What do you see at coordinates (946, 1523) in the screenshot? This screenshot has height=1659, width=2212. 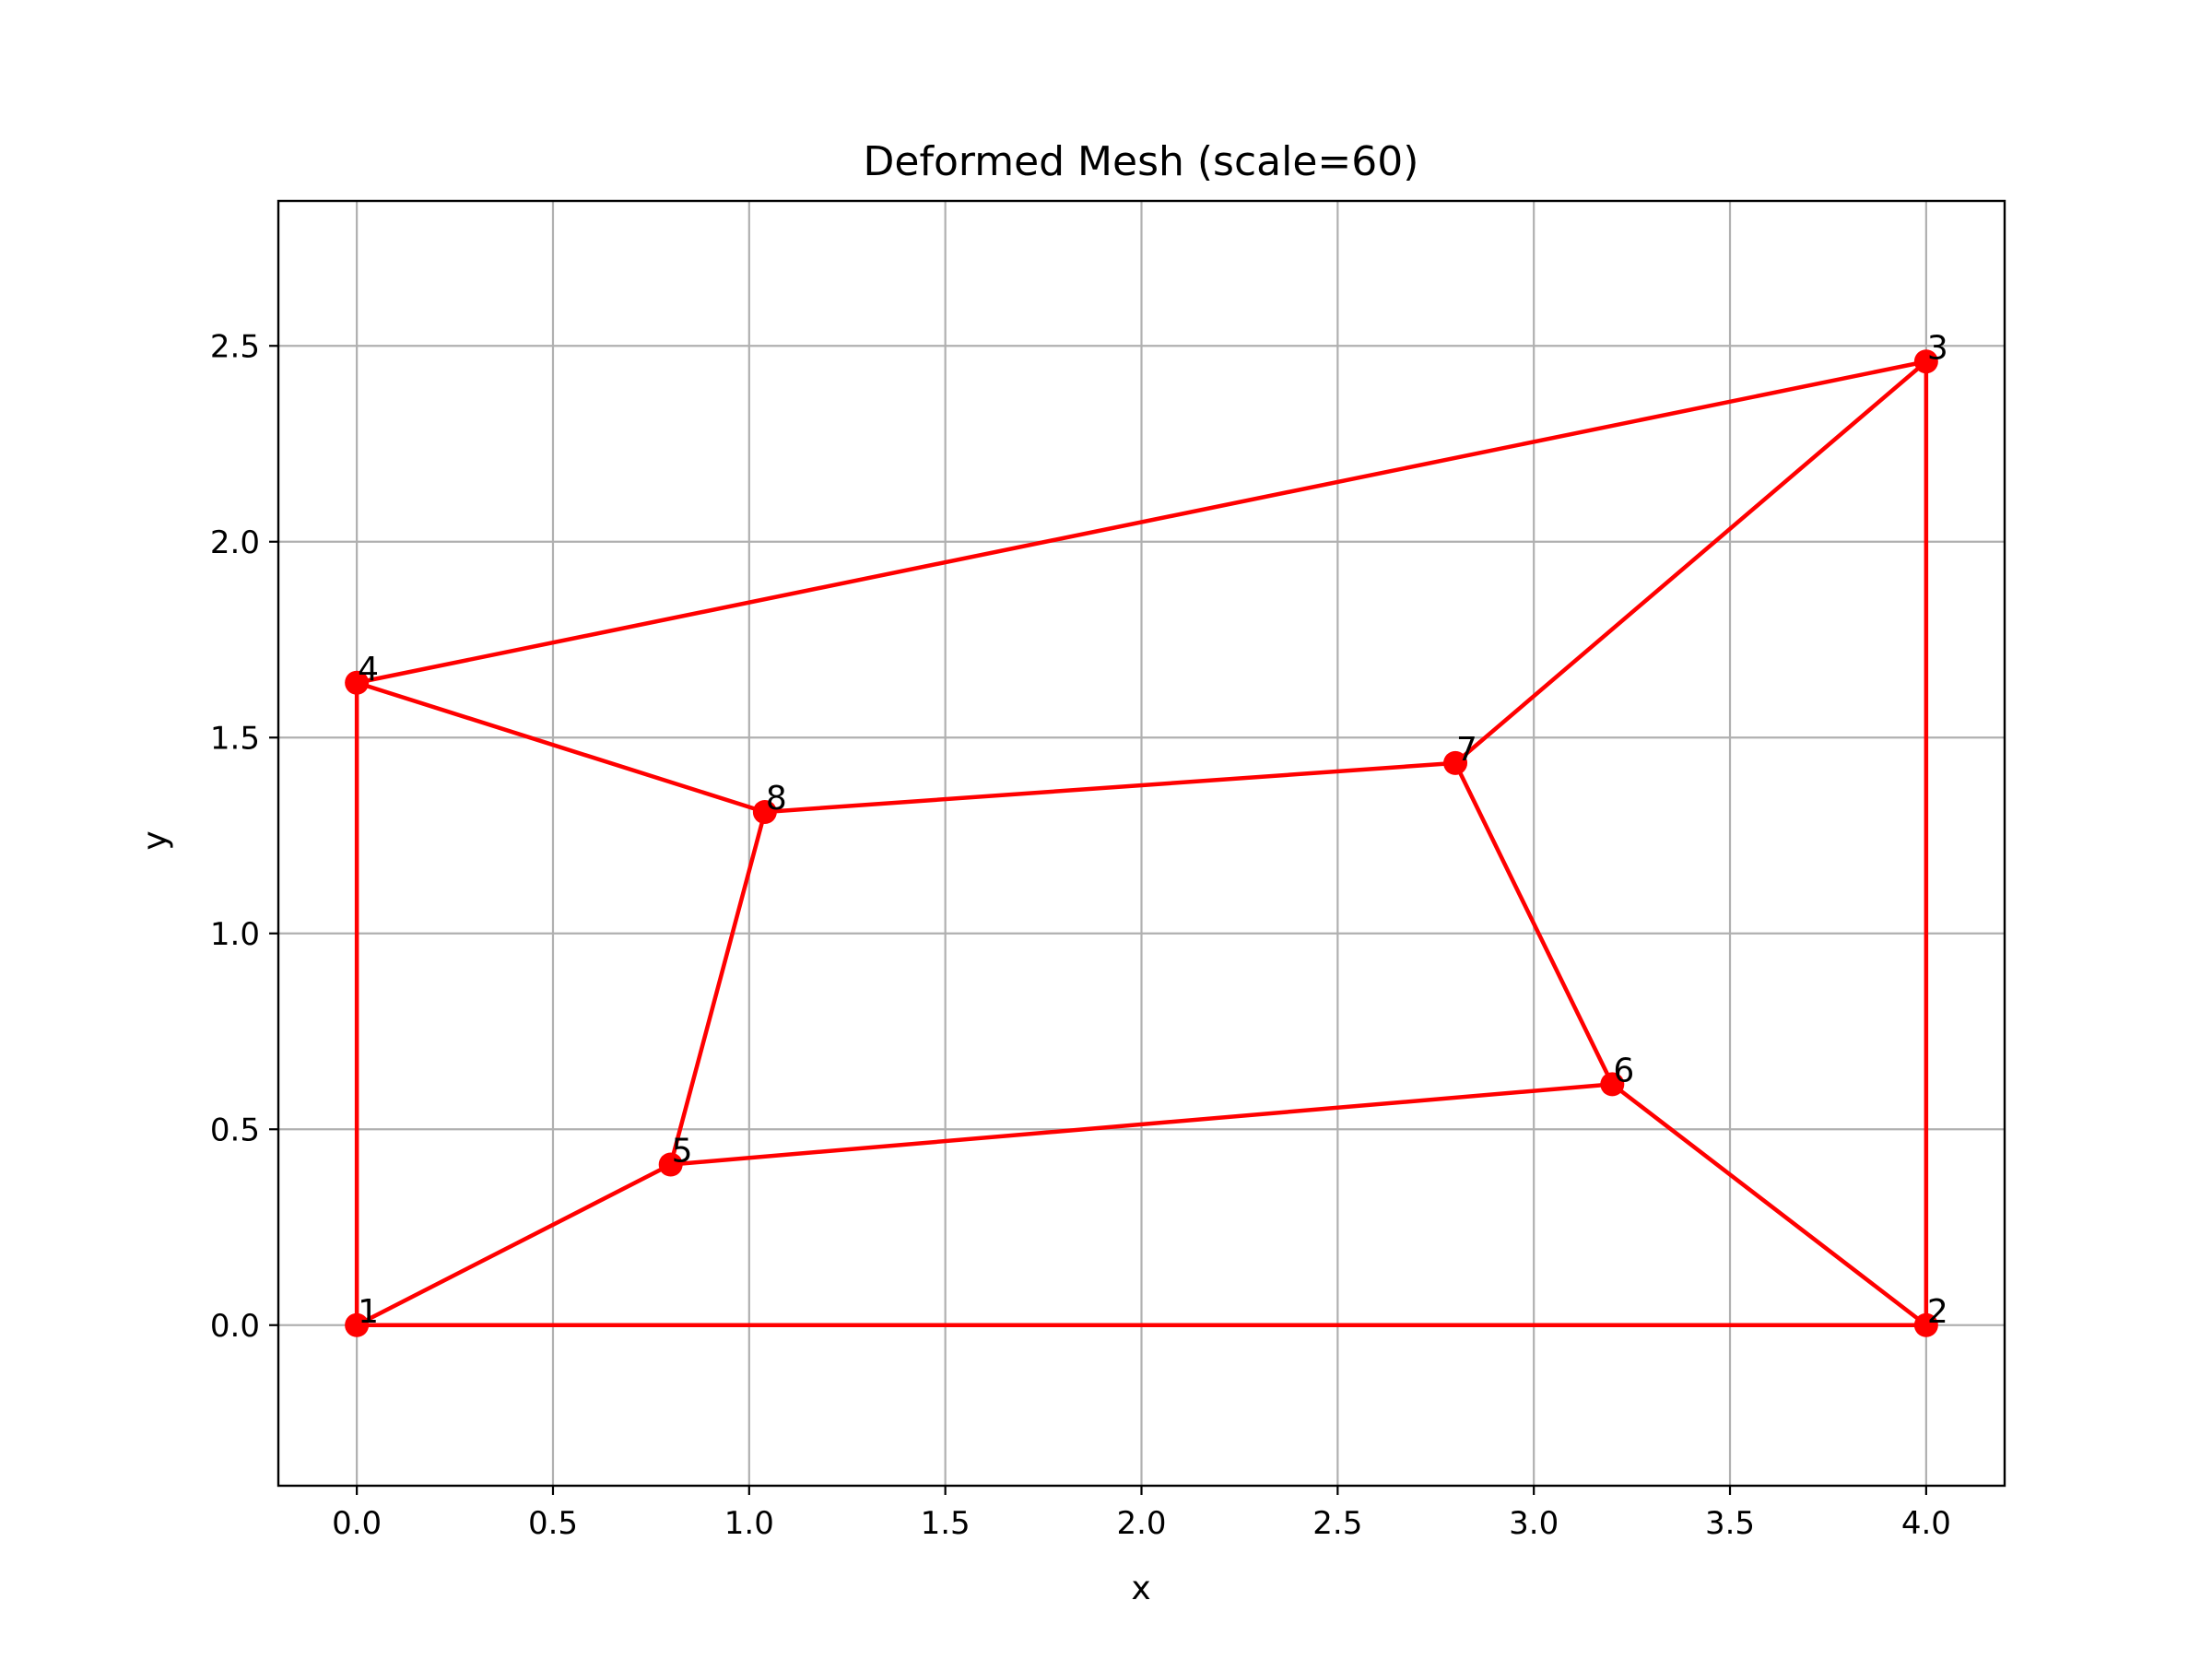 I see `x-tick-label: 1.5` at bounding box center [946, 1523].